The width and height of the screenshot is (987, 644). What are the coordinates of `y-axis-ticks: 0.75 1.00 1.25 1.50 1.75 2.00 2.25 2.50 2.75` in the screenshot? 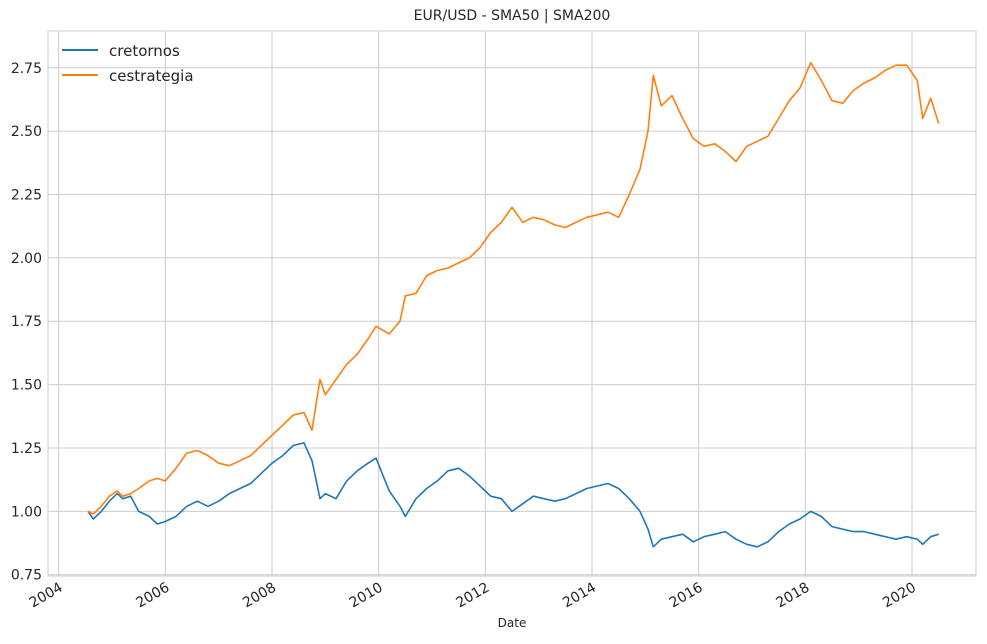 It's located at (26, 322).